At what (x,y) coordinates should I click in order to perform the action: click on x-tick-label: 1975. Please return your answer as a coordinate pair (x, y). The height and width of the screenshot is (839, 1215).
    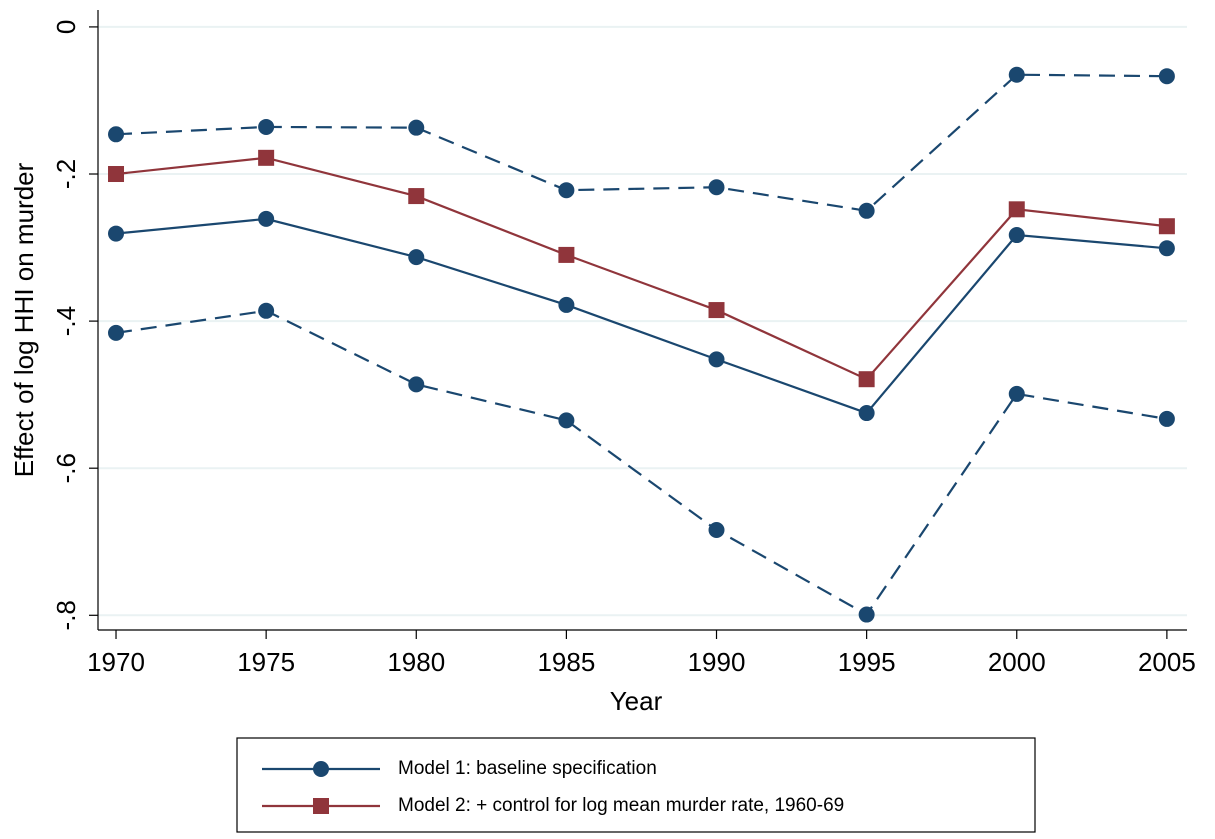
    Looking at the image, I should click on (266, 662).